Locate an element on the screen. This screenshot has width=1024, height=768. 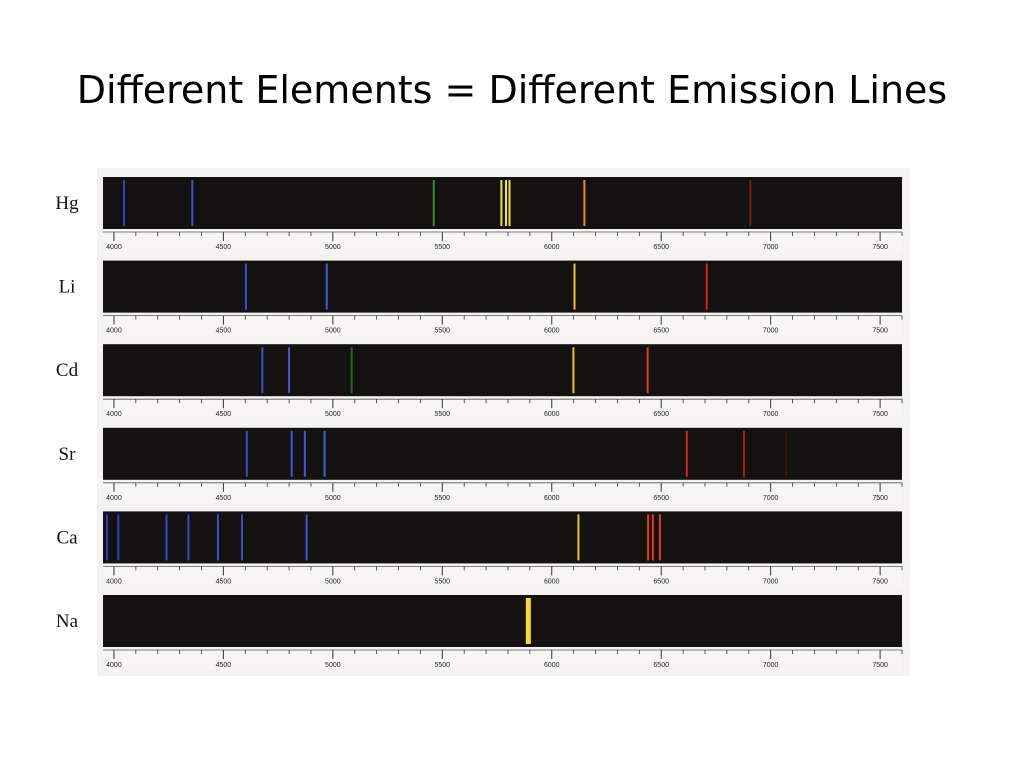
element-label: Hg is located at coordinates (67, 203).